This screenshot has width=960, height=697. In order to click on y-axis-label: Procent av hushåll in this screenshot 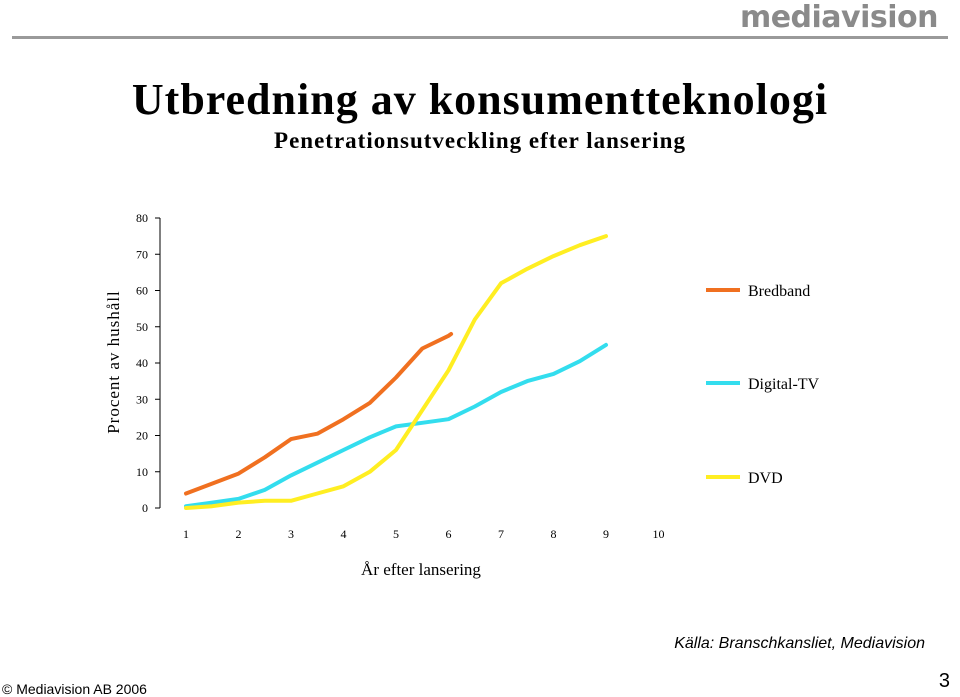, I will do `click(113, 362)`.